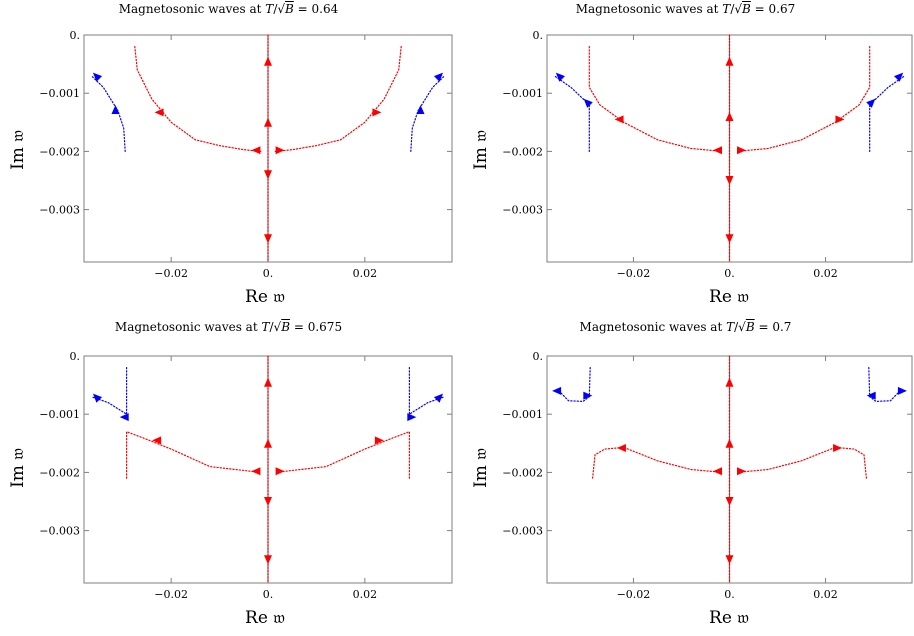  I want to click on title-value: 0.7, so click(782, 327).